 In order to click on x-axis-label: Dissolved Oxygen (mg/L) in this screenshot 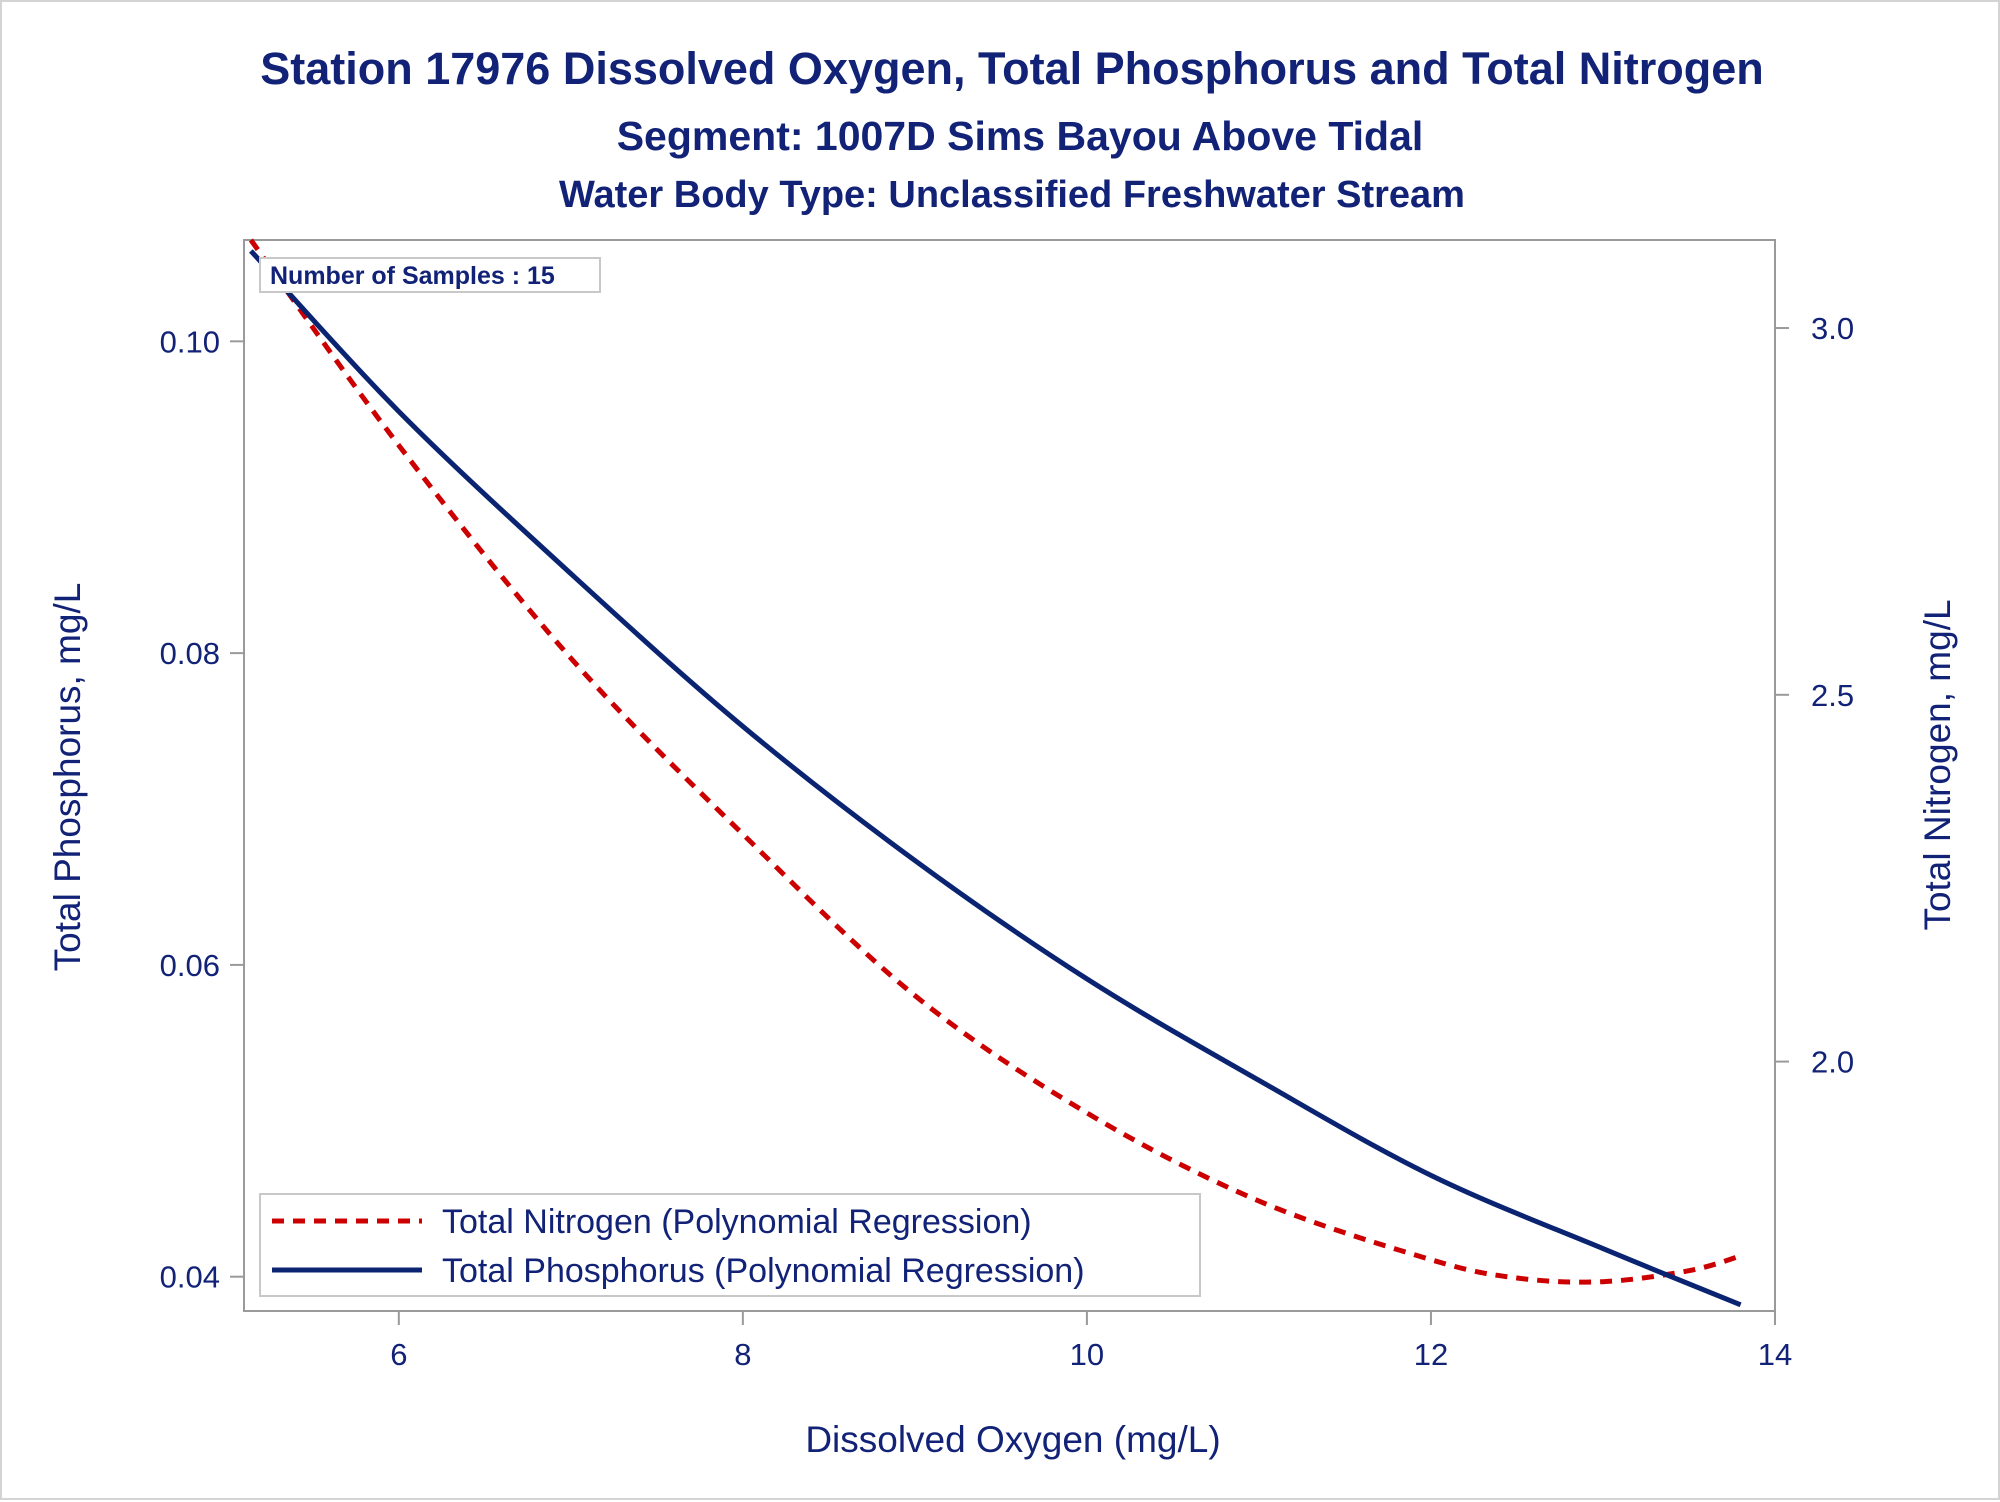, I will do `click(1012, 1439)`.